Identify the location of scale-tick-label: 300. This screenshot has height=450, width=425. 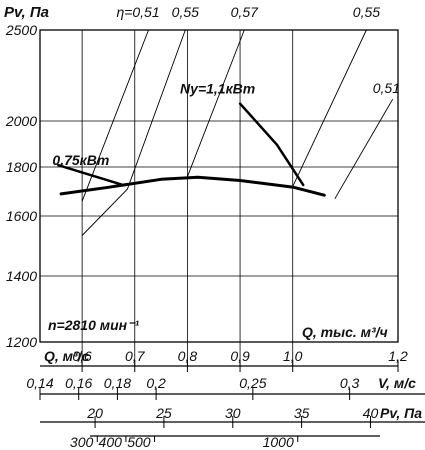
(82, 442).